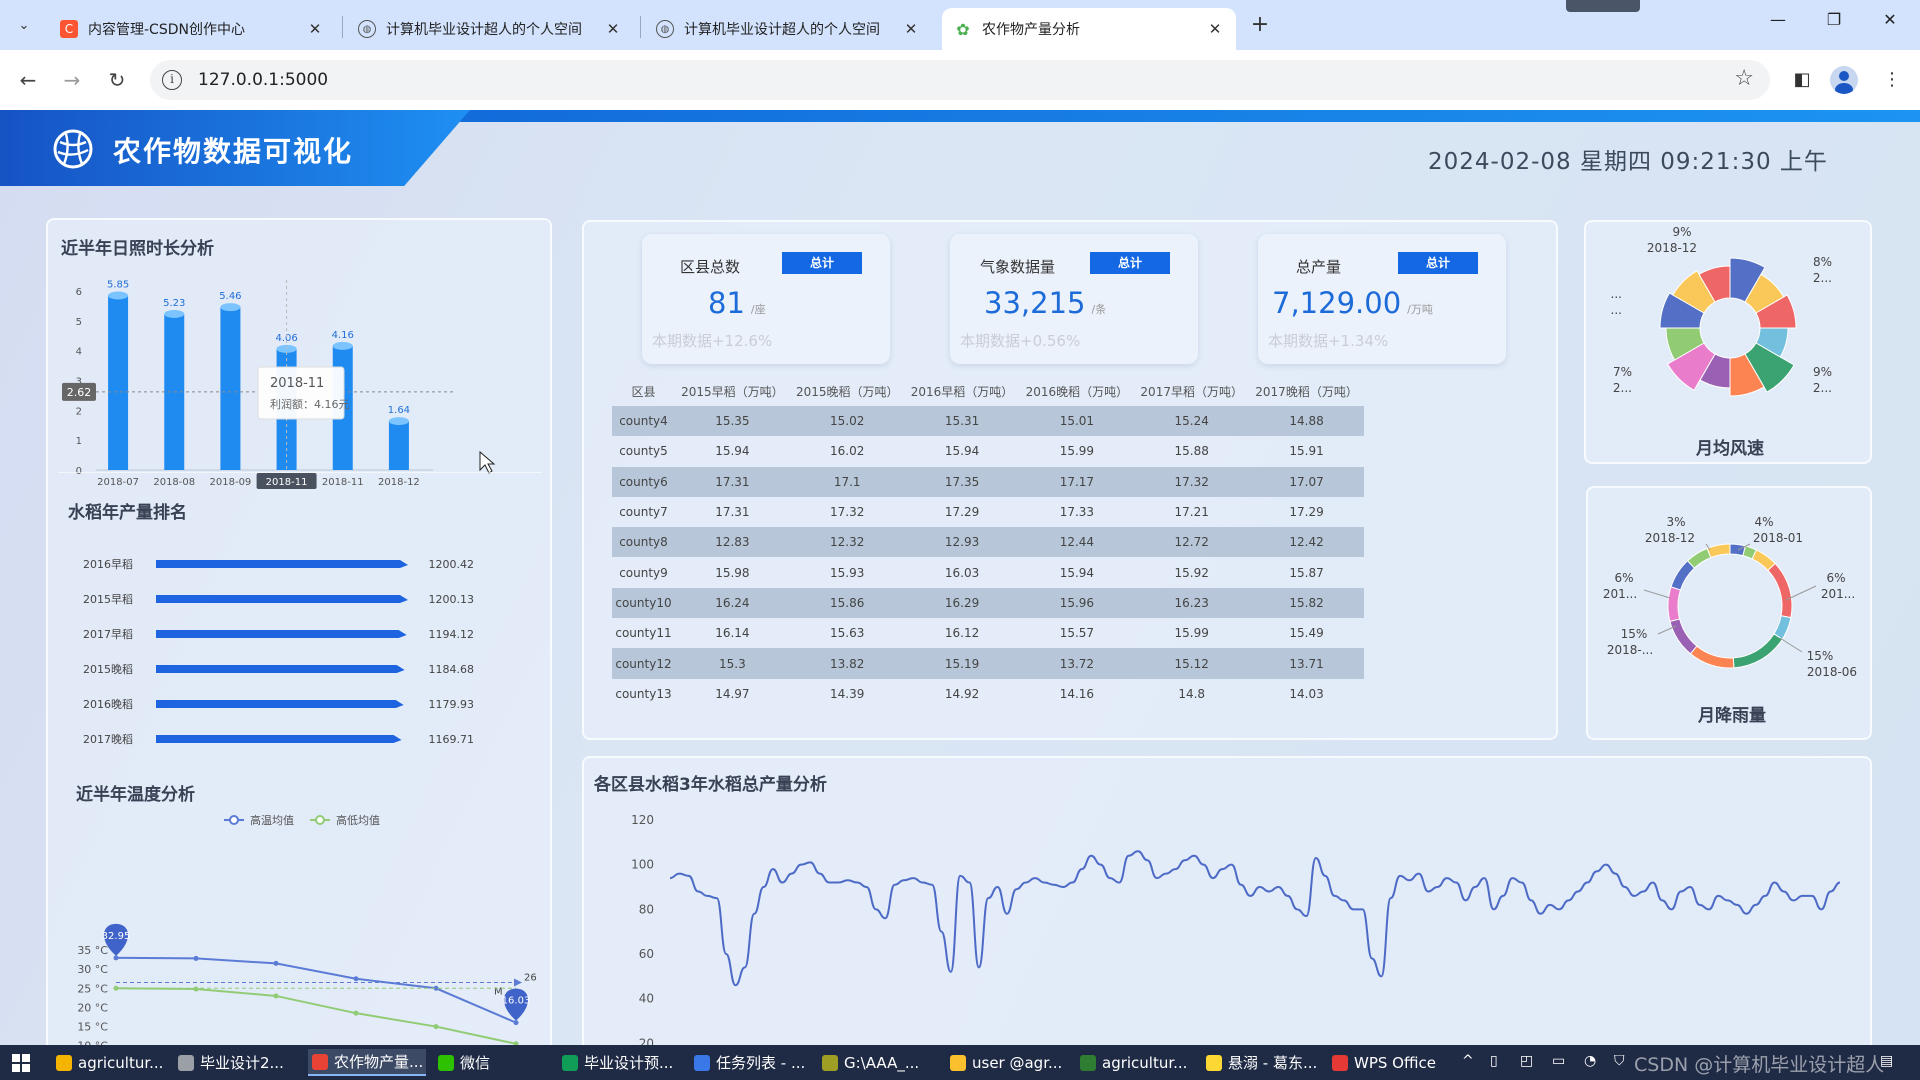  What do you see at coordinates (988, 542) in the screenshot?
I see `table-row: county8 12.83 12.32 12.93 12.44 12.72 12.42` at bounding box center [988, 542].